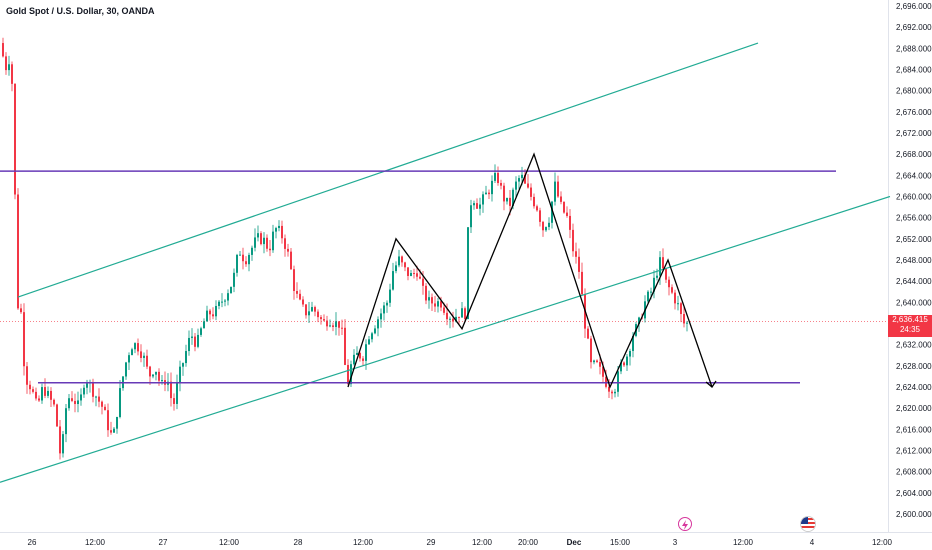 The height and width of the screenshot is (550, 932). I want to click on price-tick-label: 2,688.000, so click(914, 48).